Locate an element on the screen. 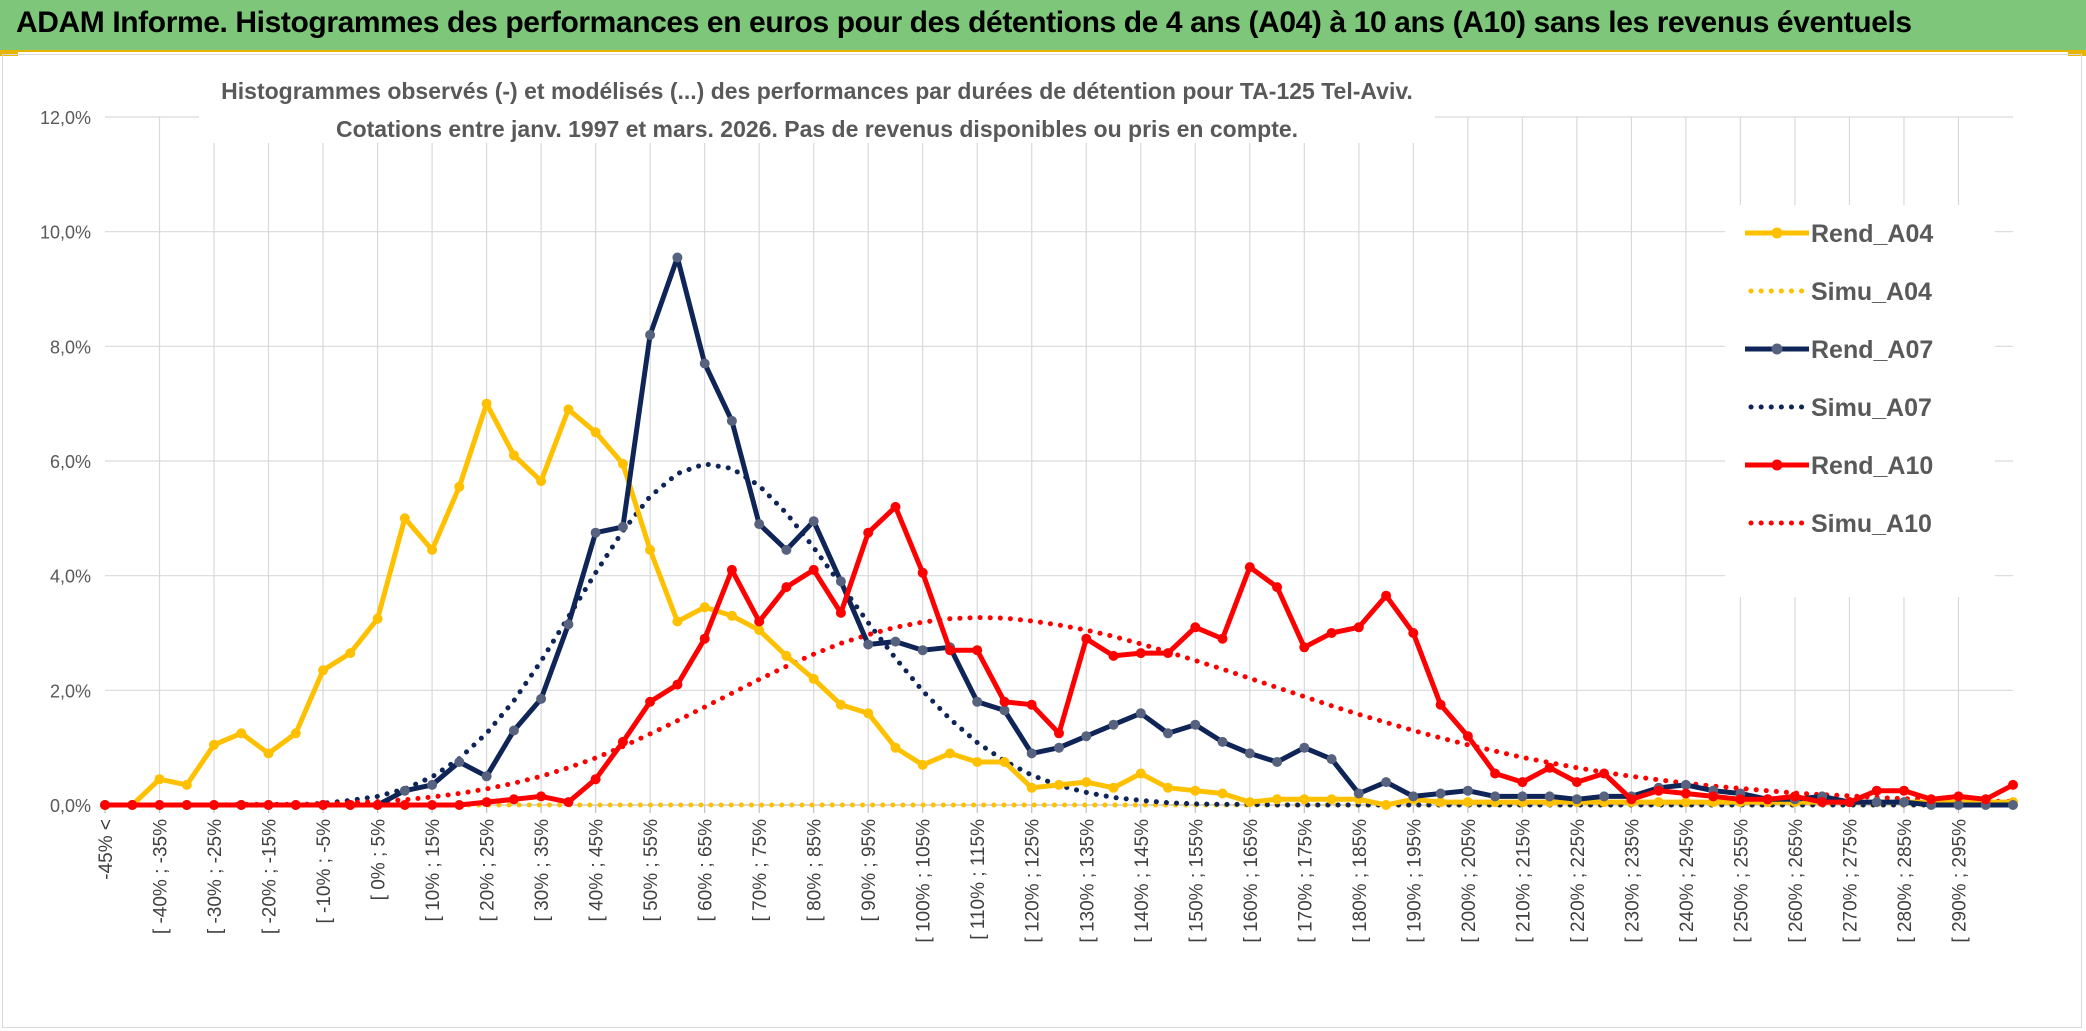 Image resolution: width=2086 pixels, height=1031 pixels. x-tick-label: [ 70% ; 75% is located at coordinates (760, 870).